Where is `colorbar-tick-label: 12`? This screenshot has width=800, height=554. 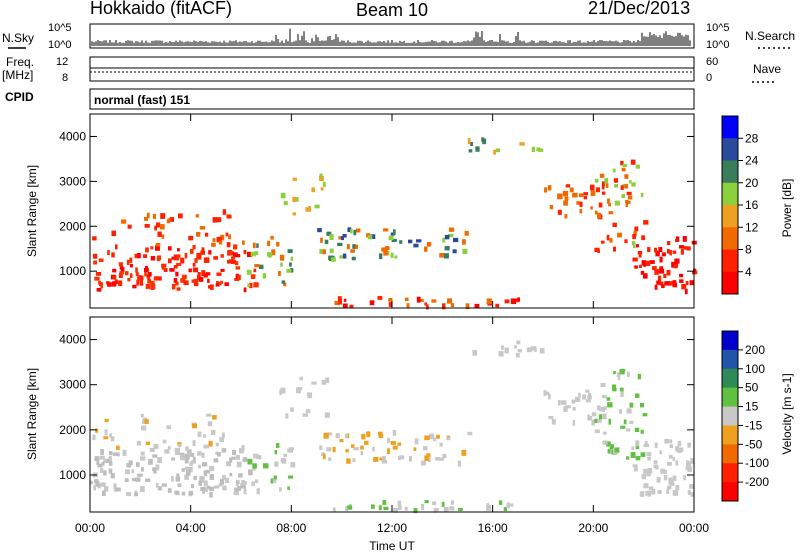
colorbar-tick-label: 12 is located at coordinates (752, 227).